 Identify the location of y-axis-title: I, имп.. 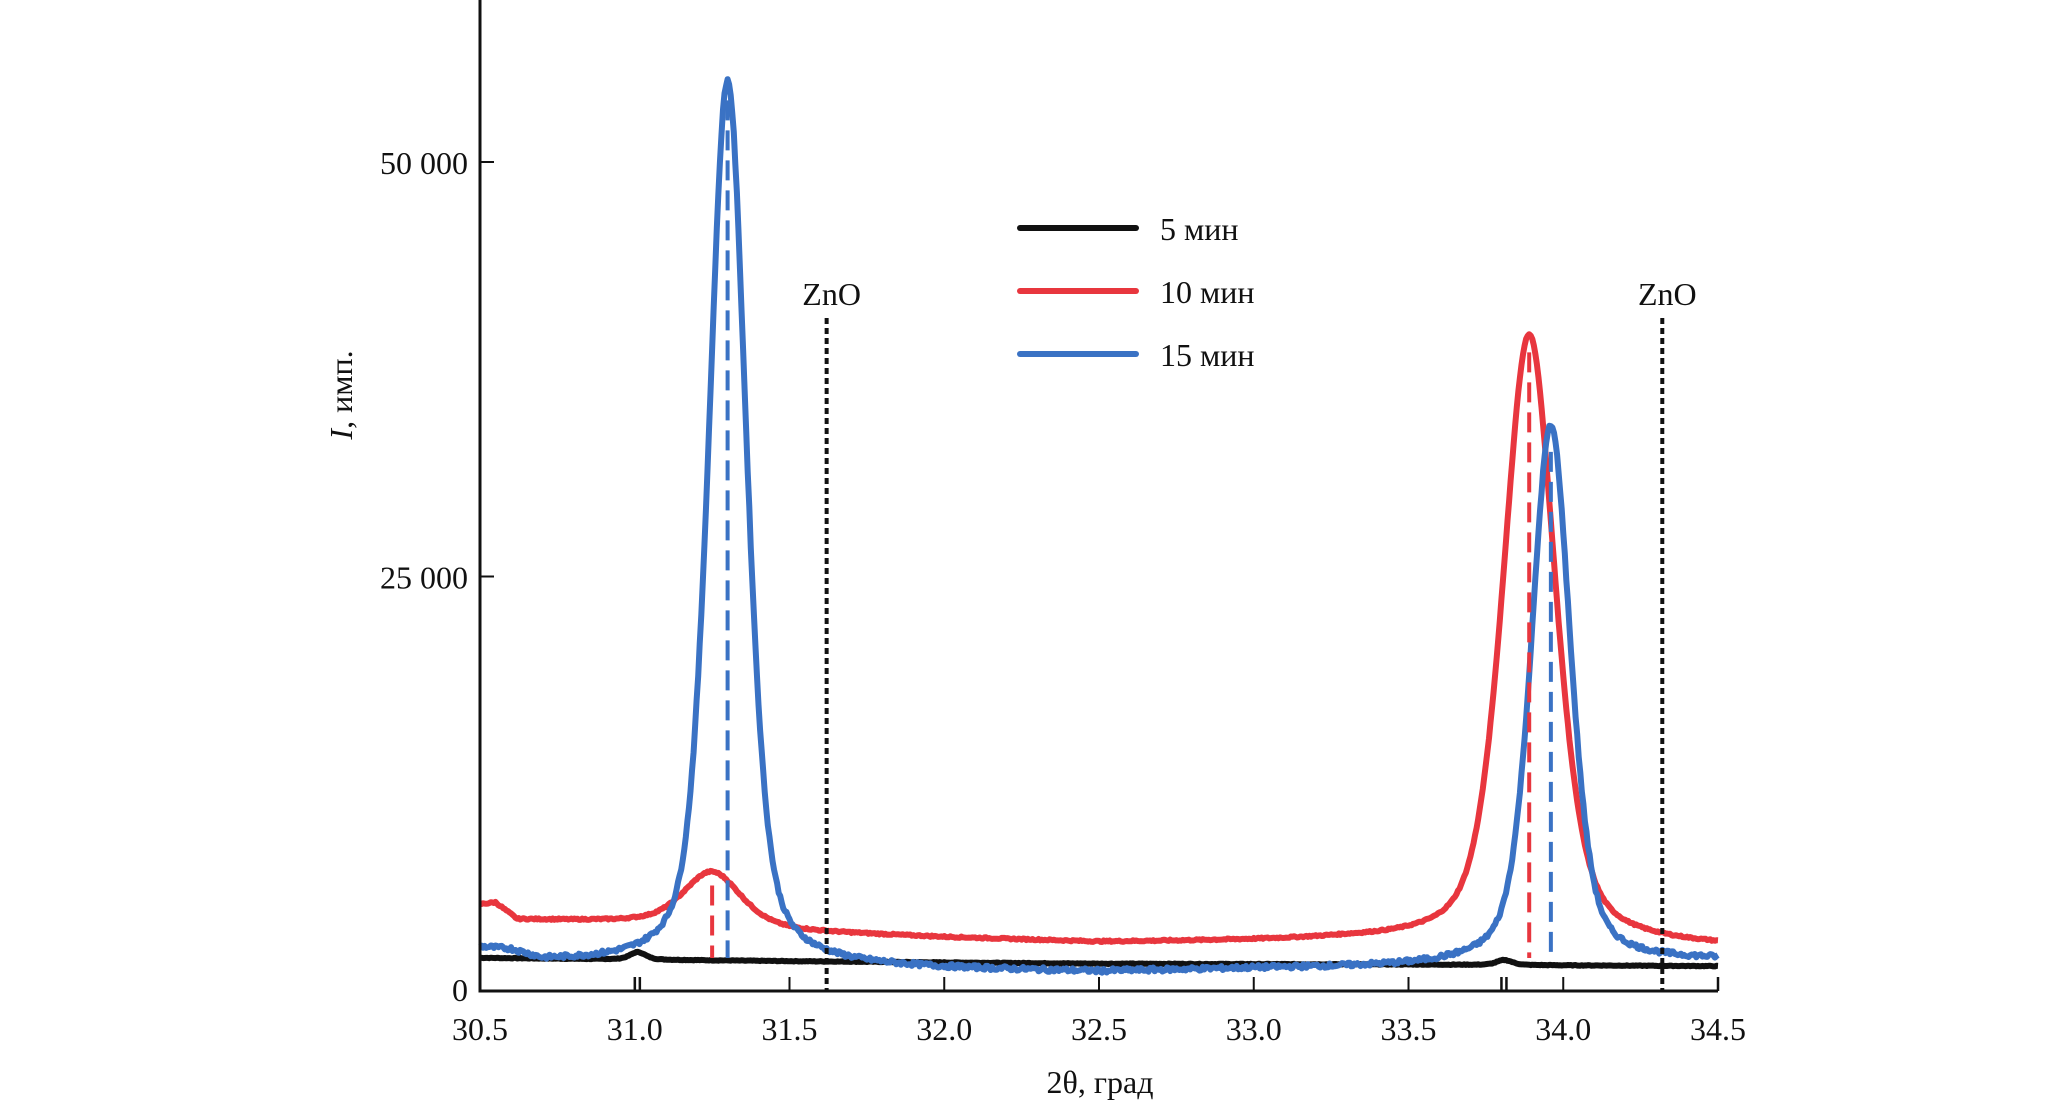
(341, 395).